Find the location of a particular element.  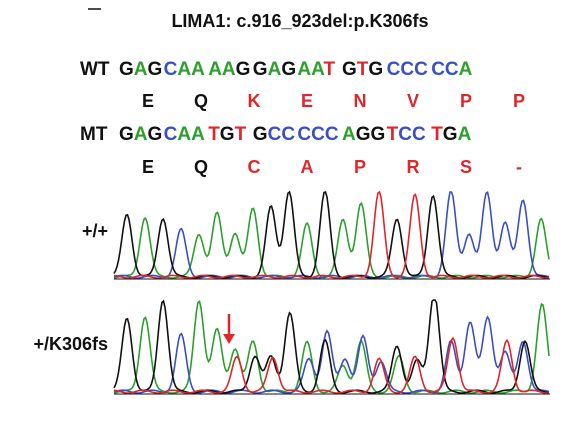

trace-label: +/+ is located at coordinates (95, 231).